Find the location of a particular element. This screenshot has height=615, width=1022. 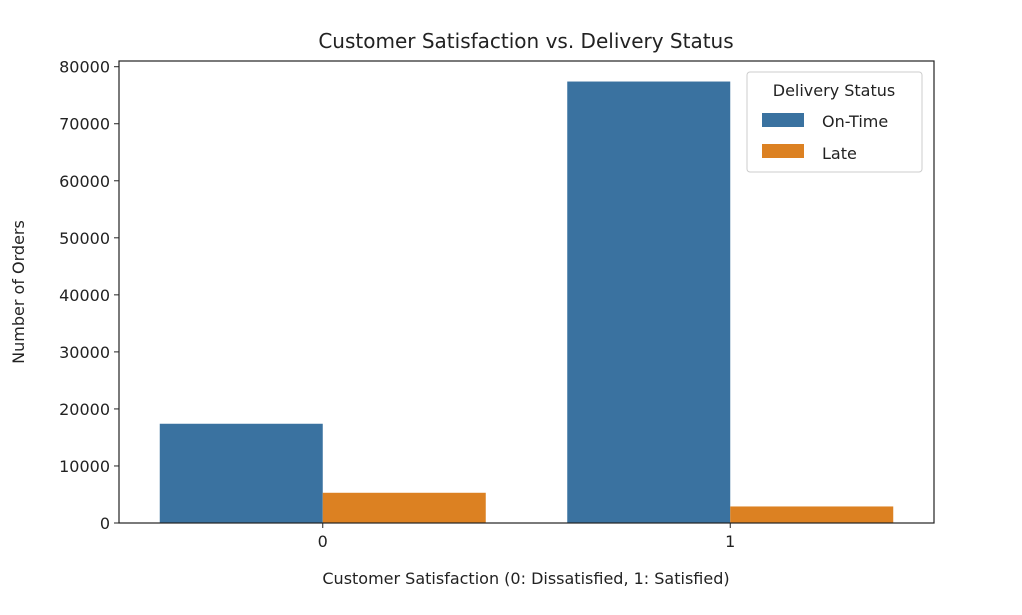

y-tick-label: 30000 is located at coordinates (84, 352).